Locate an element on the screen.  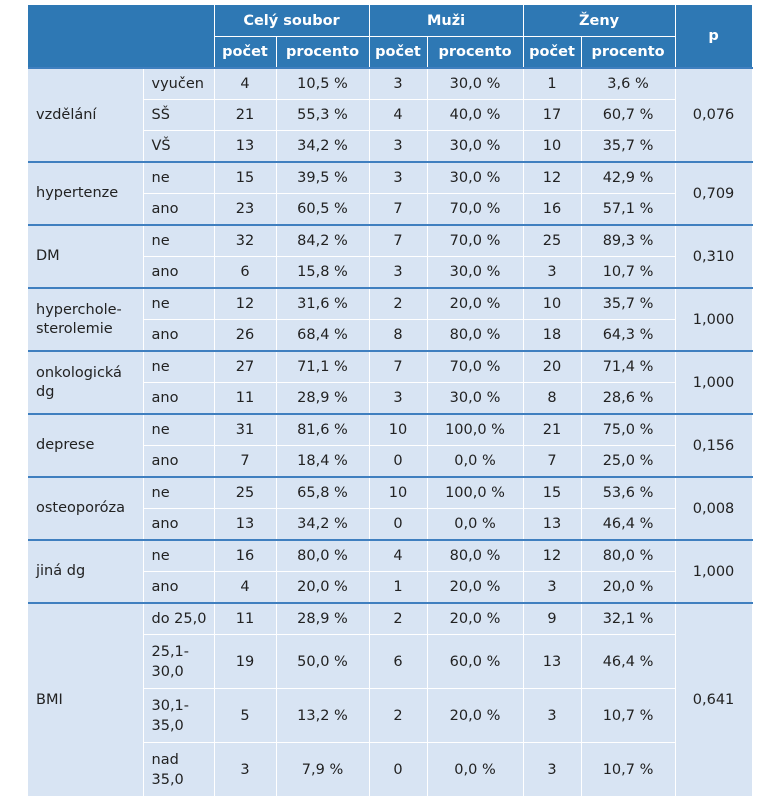
percent-cell: 10,7 % is located at coordinates (628, 715).